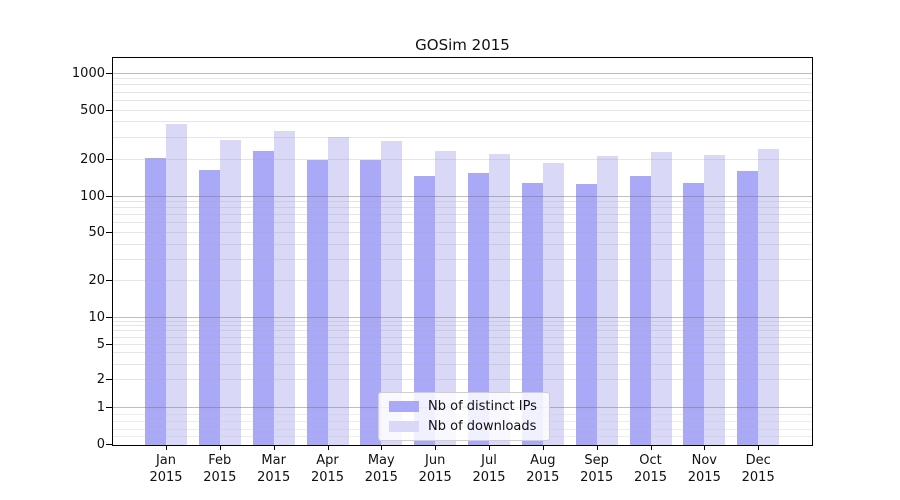 The width and height of the screenshot is (900, 500). I want to click on x-tick-month: Mar, so click(273, 460).